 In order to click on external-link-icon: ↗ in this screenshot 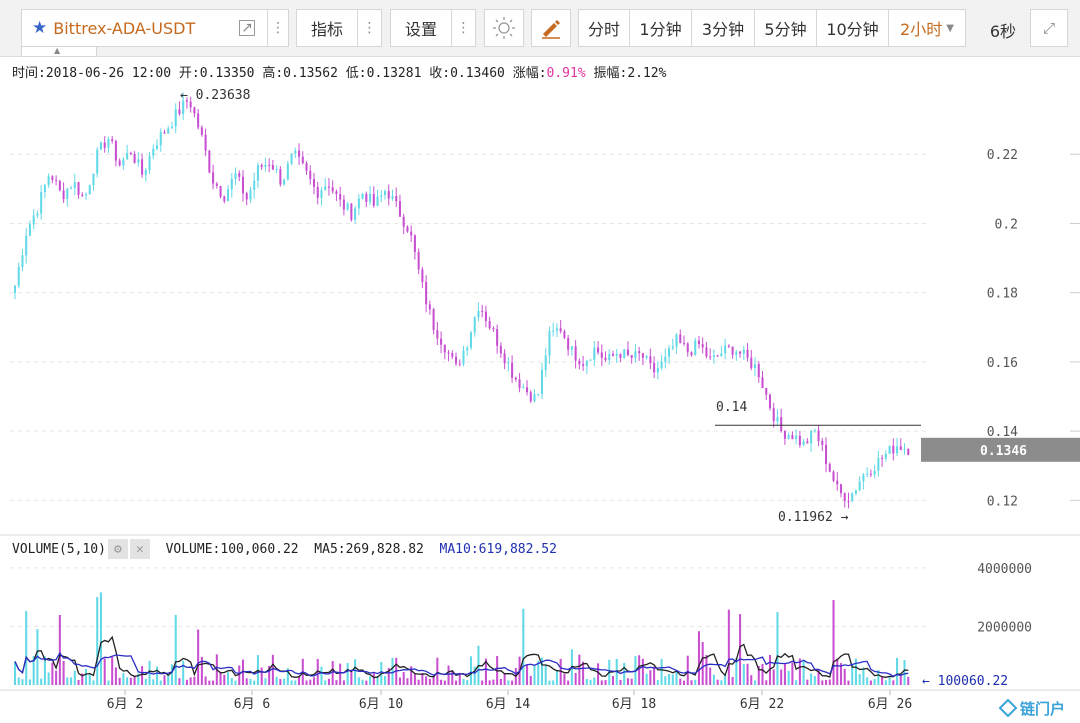, I will do `click(247, 28)`.